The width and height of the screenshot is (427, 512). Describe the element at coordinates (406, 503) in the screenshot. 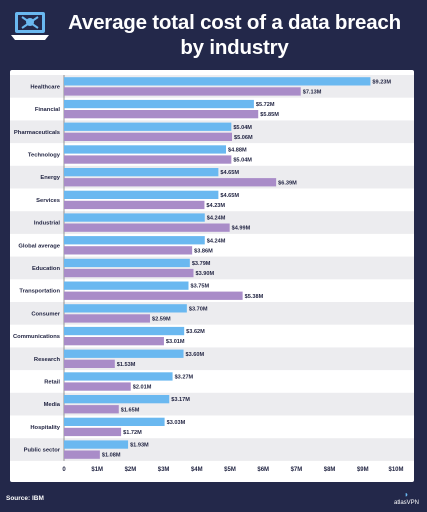

I see `brand-name: atlasVPN` at that location.